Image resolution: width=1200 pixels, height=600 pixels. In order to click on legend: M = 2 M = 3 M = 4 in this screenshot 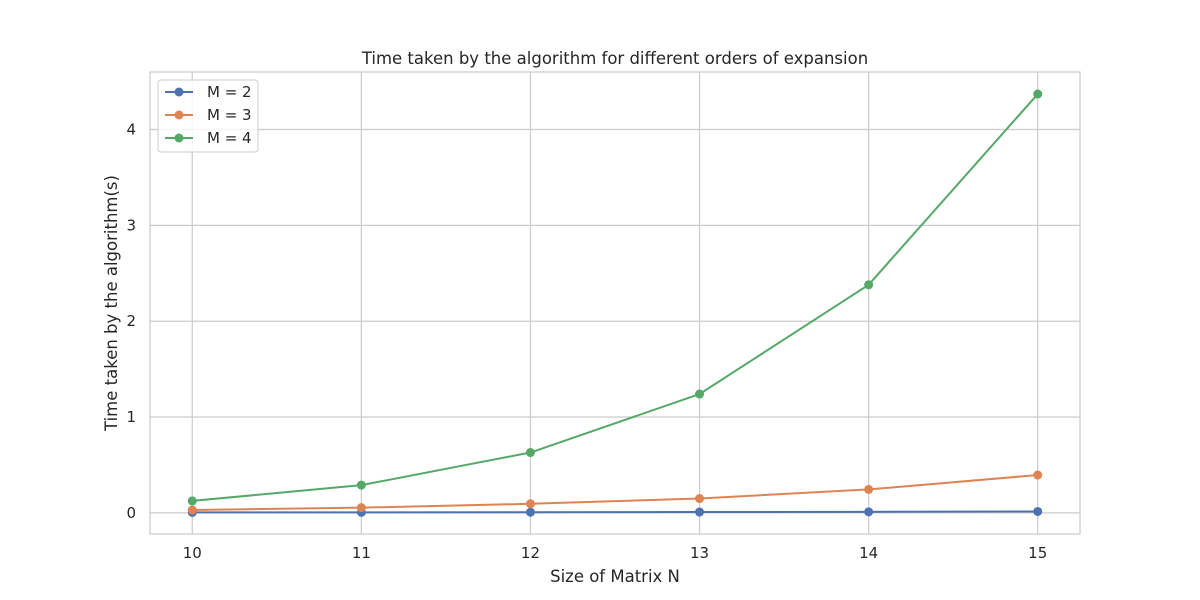, I will do `click(208, 116)`.